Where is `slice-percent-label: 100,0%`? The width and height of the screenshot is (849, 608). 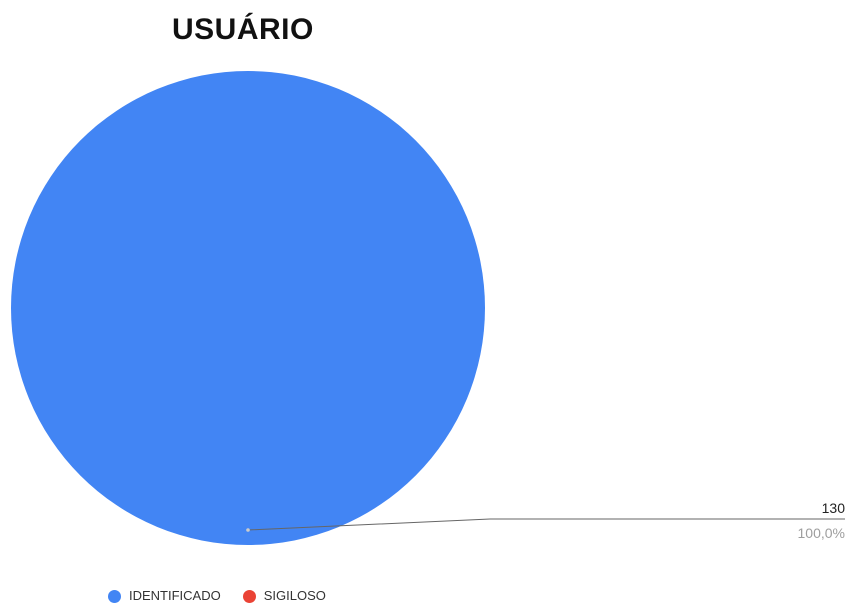
slice-percent-label: 100,0% is located at coordinates (821, 533).